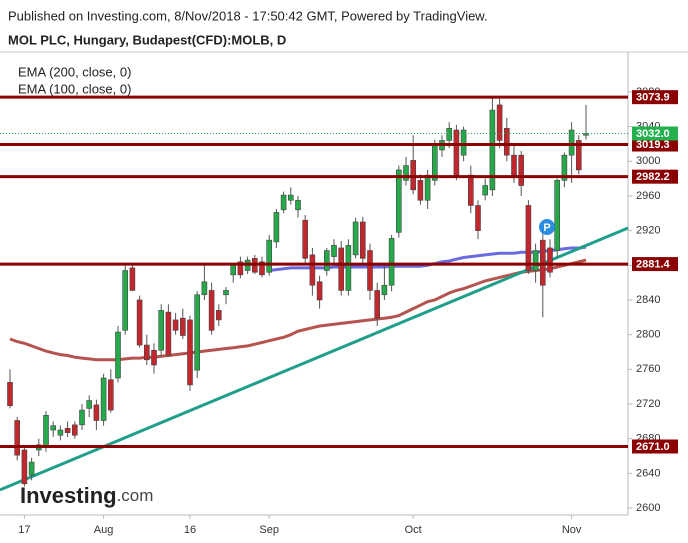 This screenshot has width=688, height=543. What do you see at coordinates (572, 530) in the screenshot?
I see `x-tick-label: Nov` at bounding box center [572, 530].